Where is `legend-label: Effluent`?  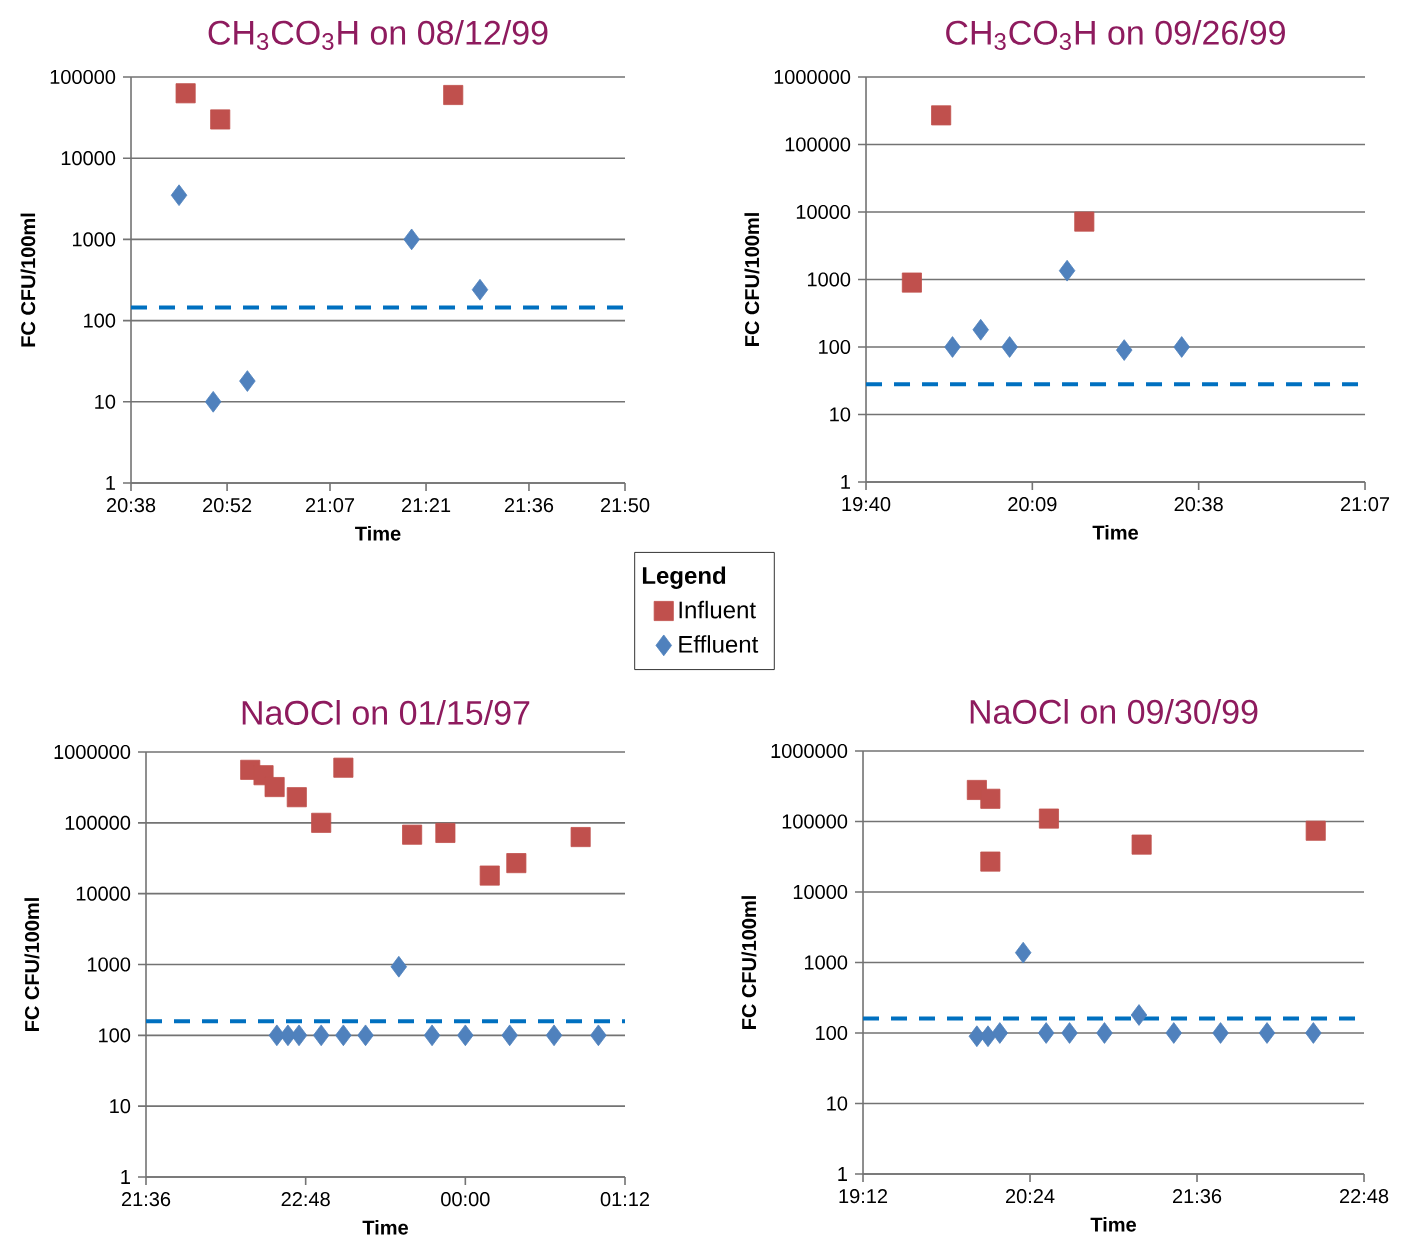
legend-label: Effluent is located at coordinates (719, 644).